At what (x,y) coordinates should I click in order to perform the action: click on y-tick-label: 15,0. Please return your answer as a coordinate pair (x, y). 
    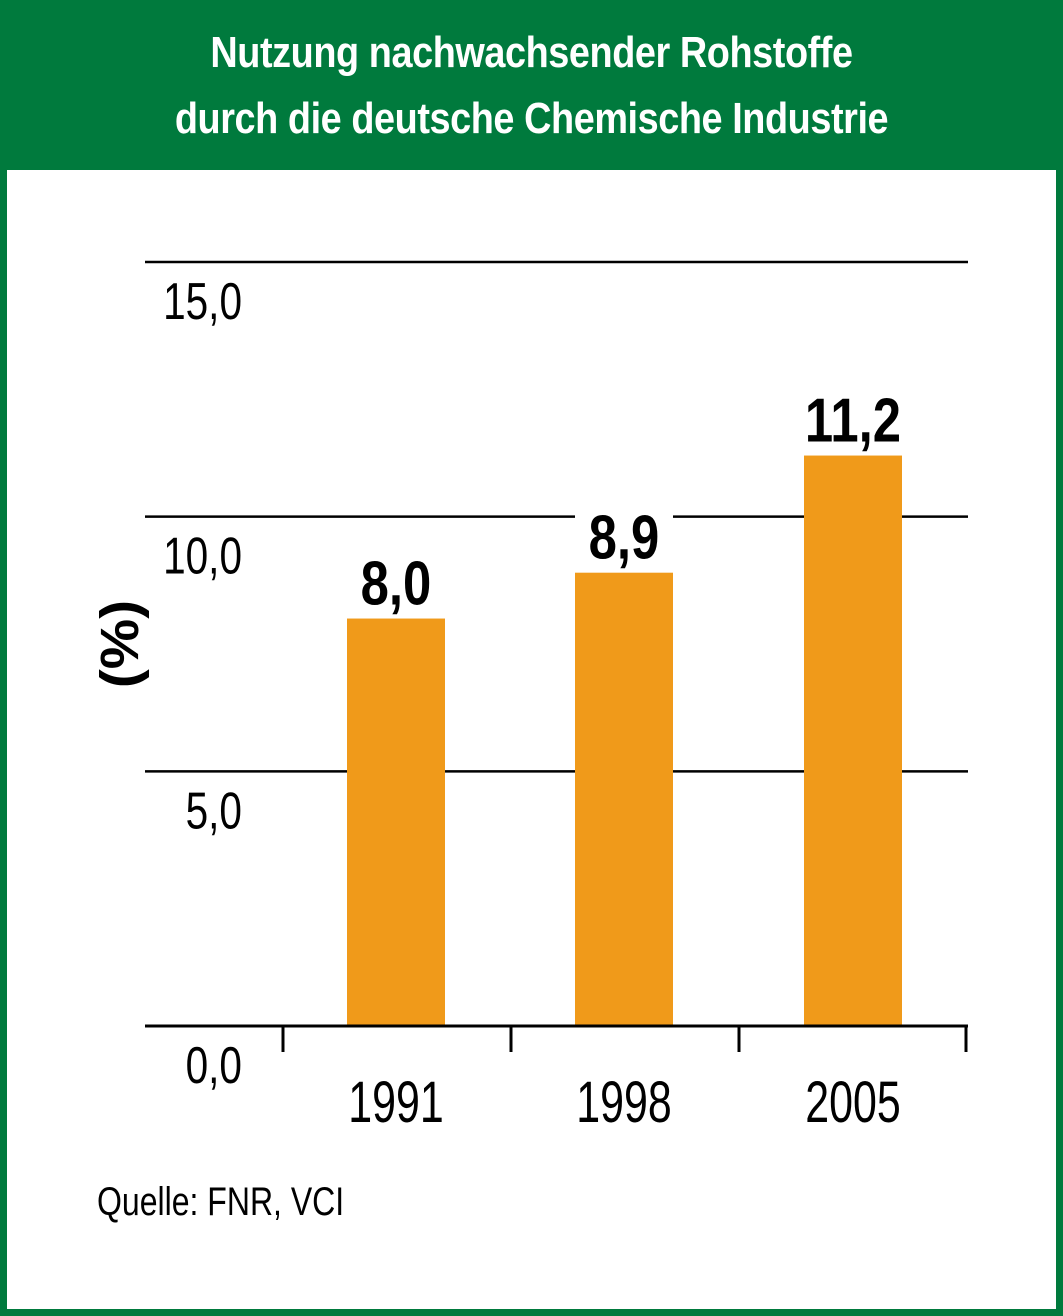
    Looking at the image, I should click on (202, 301).